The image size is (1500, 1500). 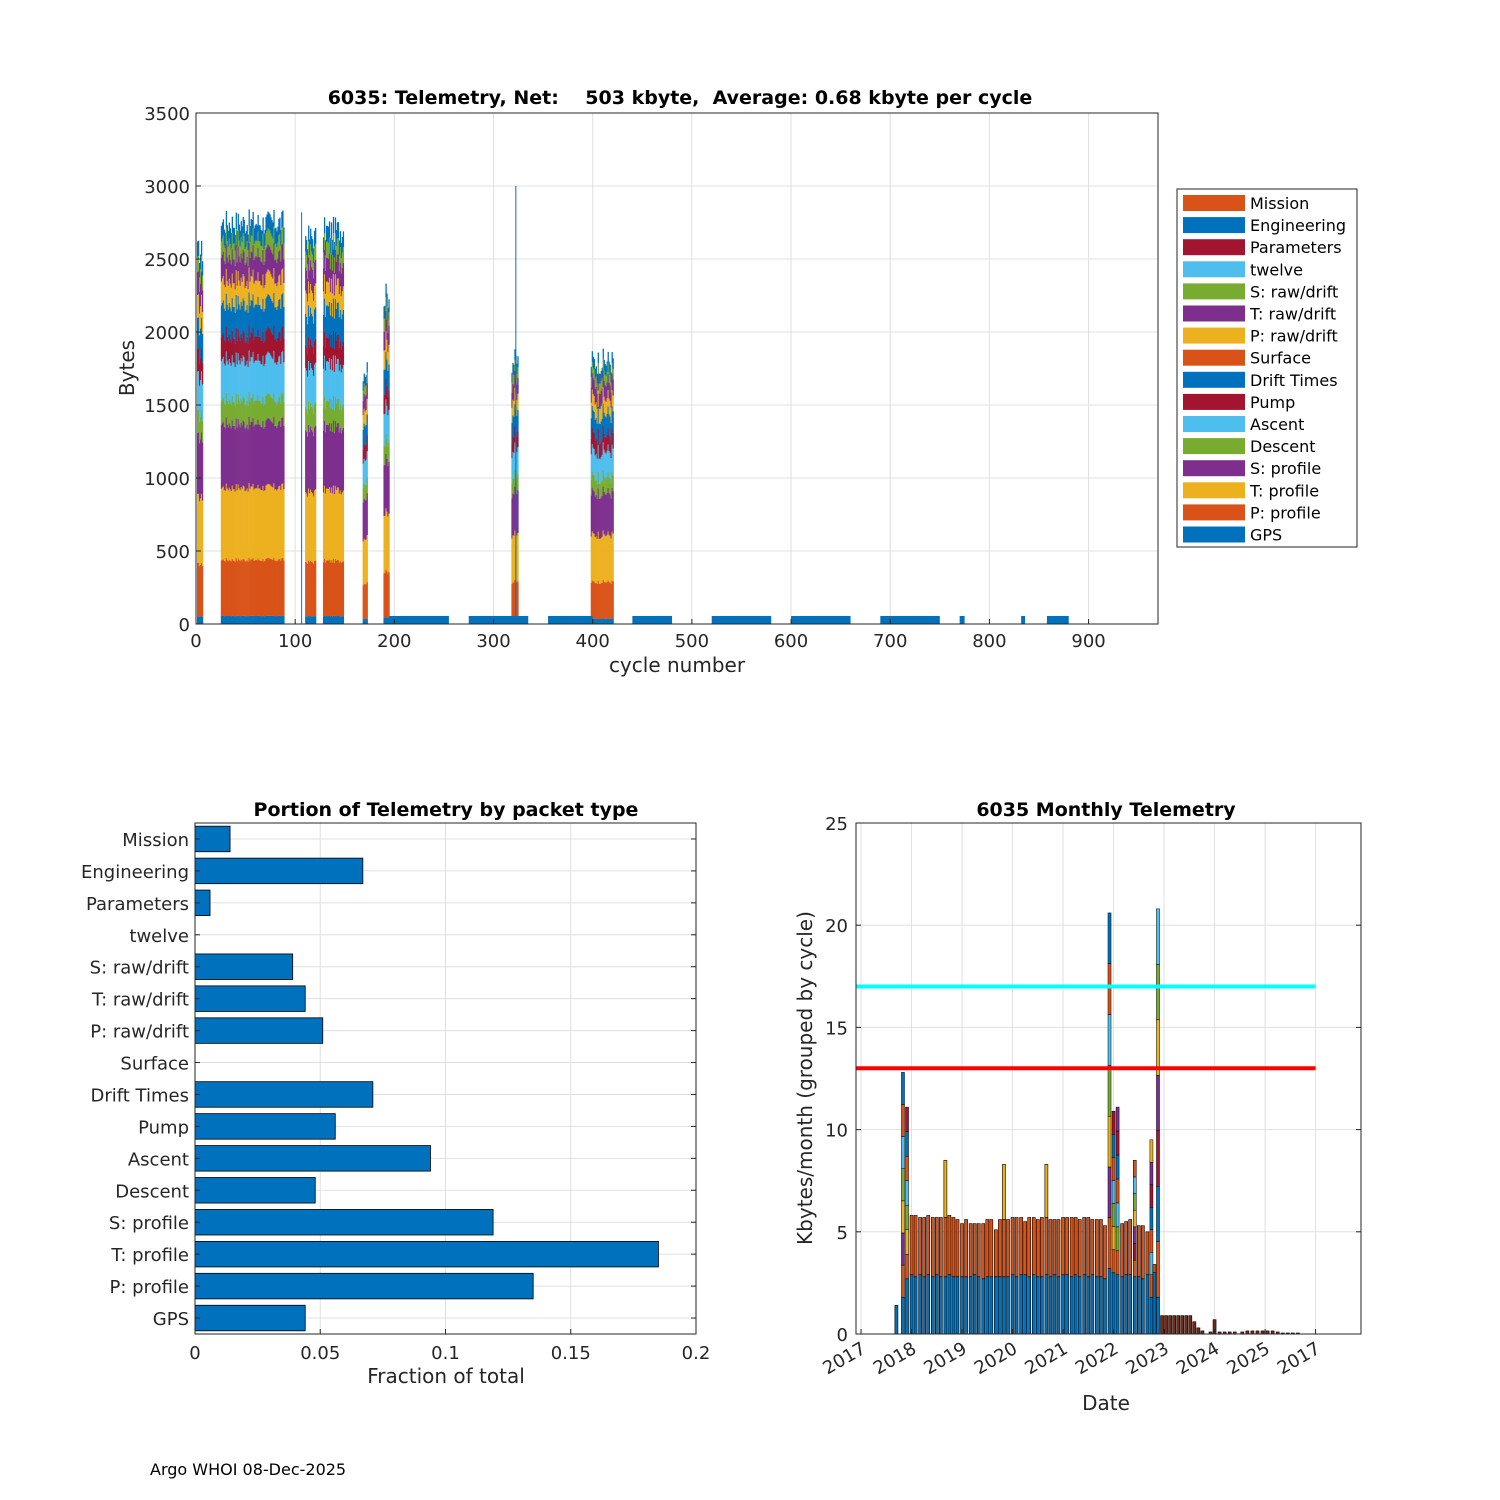 What do you see at coordinates (295, 641) in the screenshot?
I see `top-x-tick-label: 100` at bounding box center [295, 641].